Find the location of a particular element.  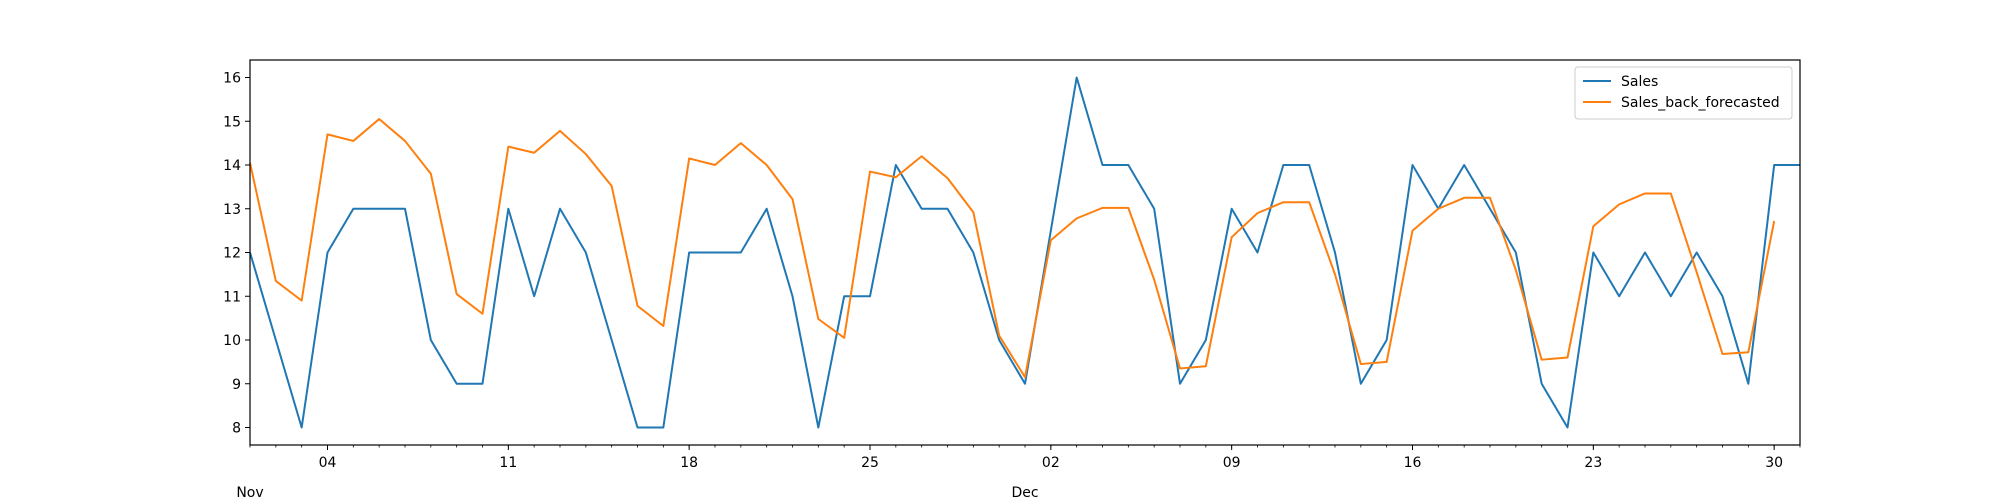

x-tick-label: 30 is located at coordinates (1774, 463).